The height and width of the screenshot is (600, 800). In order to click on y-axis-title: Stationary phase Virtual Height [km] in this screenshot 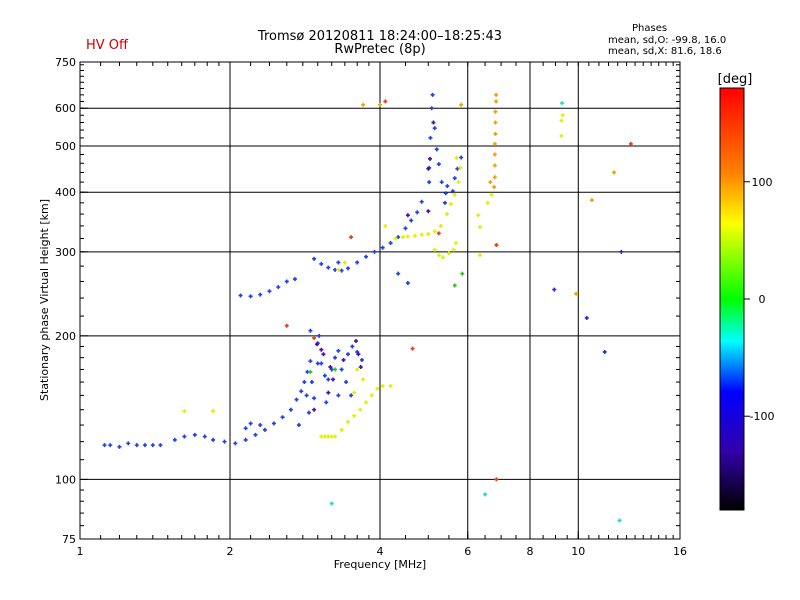, I will do `click(44, 300)`.